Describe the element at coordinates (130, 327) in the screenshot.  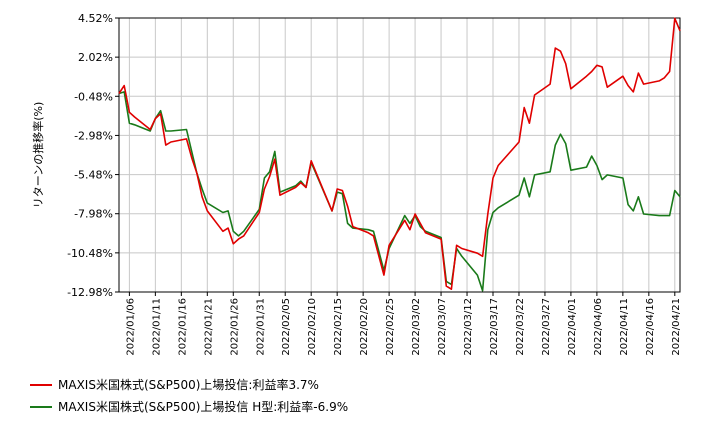
I see `x-tick-label: 2022/01/06` at that location.